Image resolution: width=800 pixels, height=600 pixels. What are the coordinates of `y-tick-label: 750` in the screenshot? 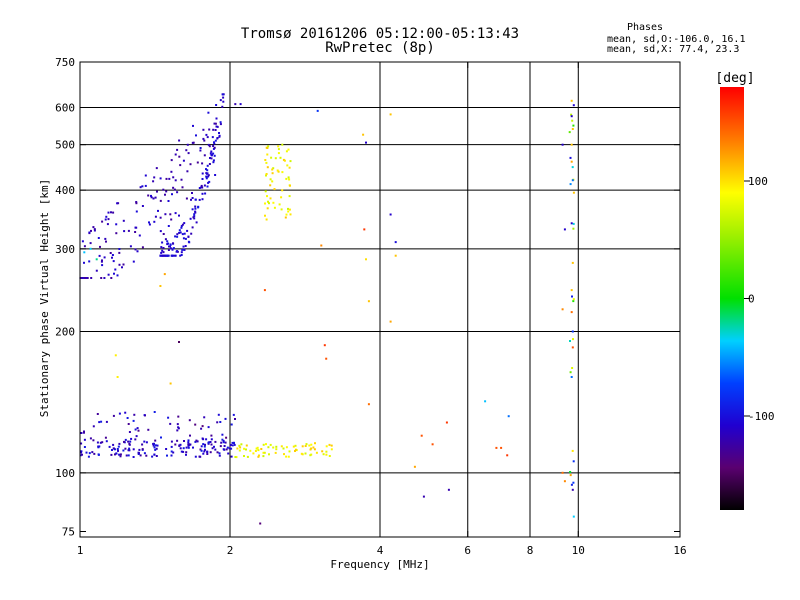 It's located at (65, 62).